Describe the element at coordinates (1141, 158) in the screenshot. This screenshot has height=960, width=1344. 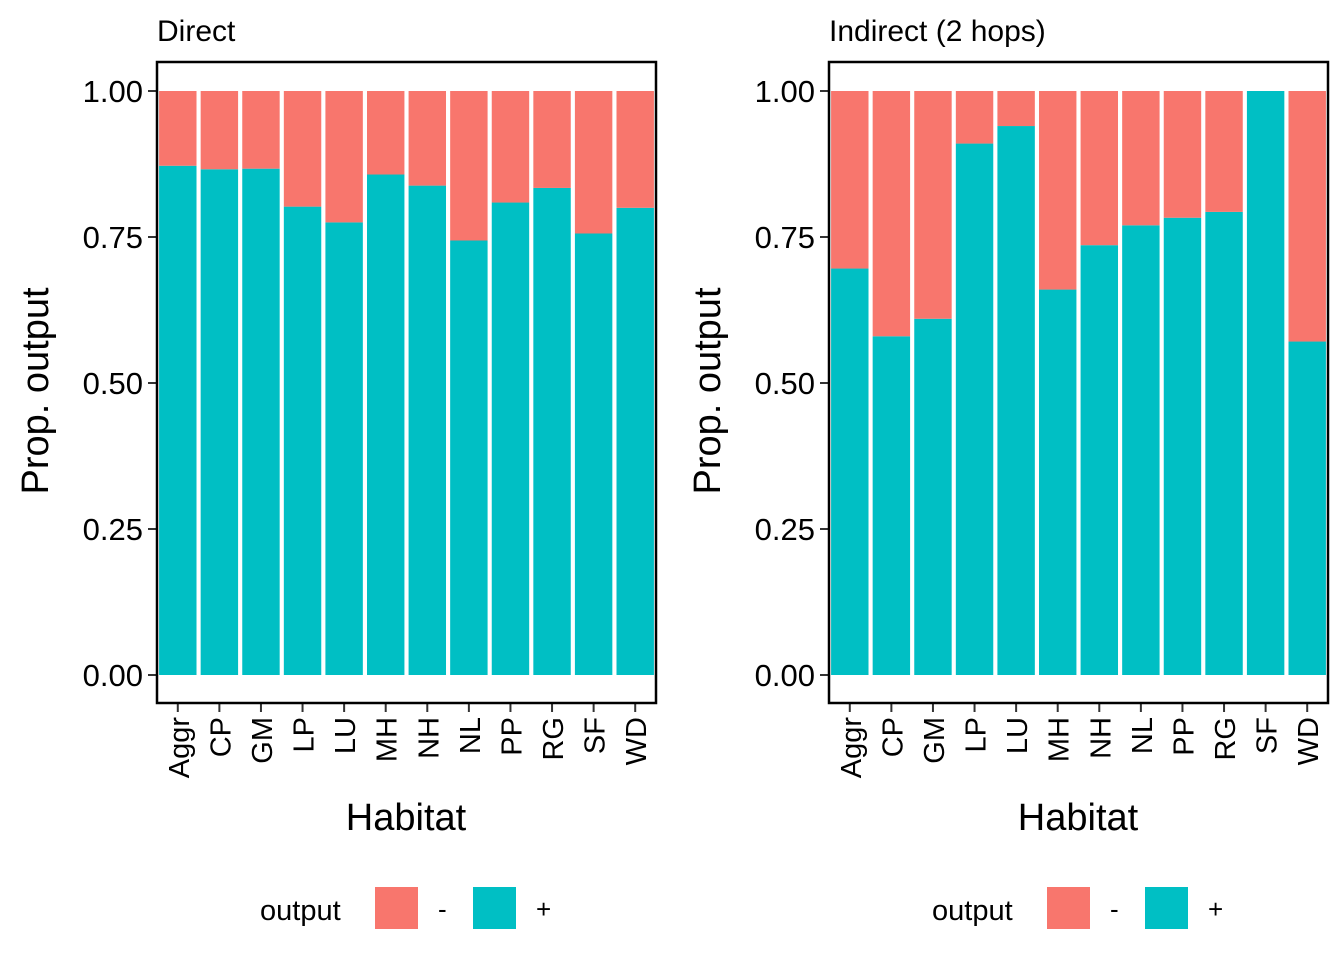
I see `bar-nl-negative` at that location.